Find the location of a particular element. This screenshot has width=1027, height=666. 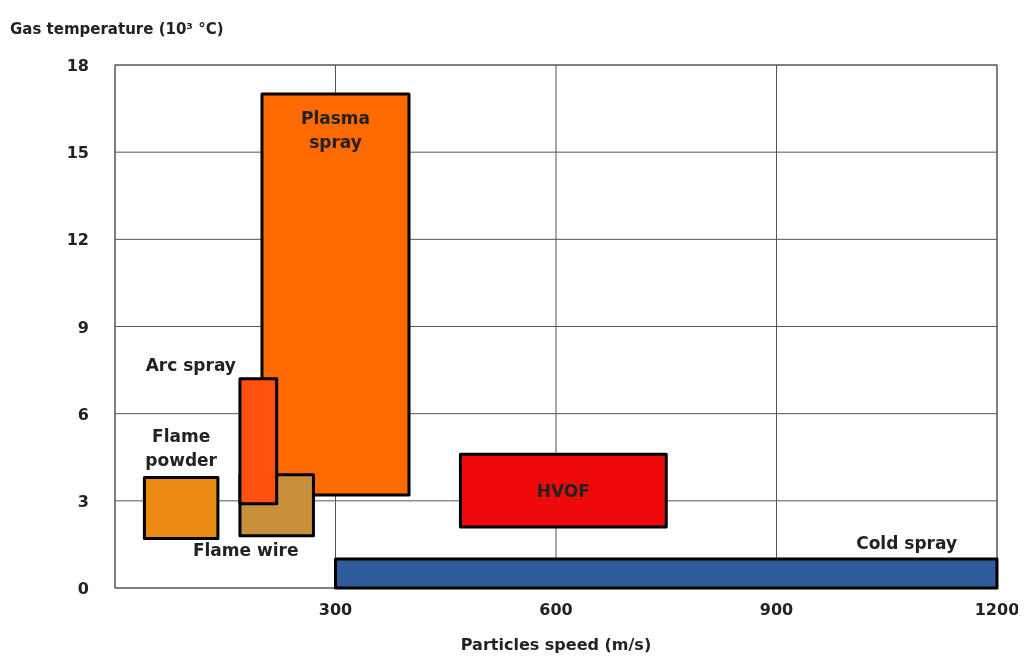

y-tick-label: 9 is located at coordinates (83, 327).